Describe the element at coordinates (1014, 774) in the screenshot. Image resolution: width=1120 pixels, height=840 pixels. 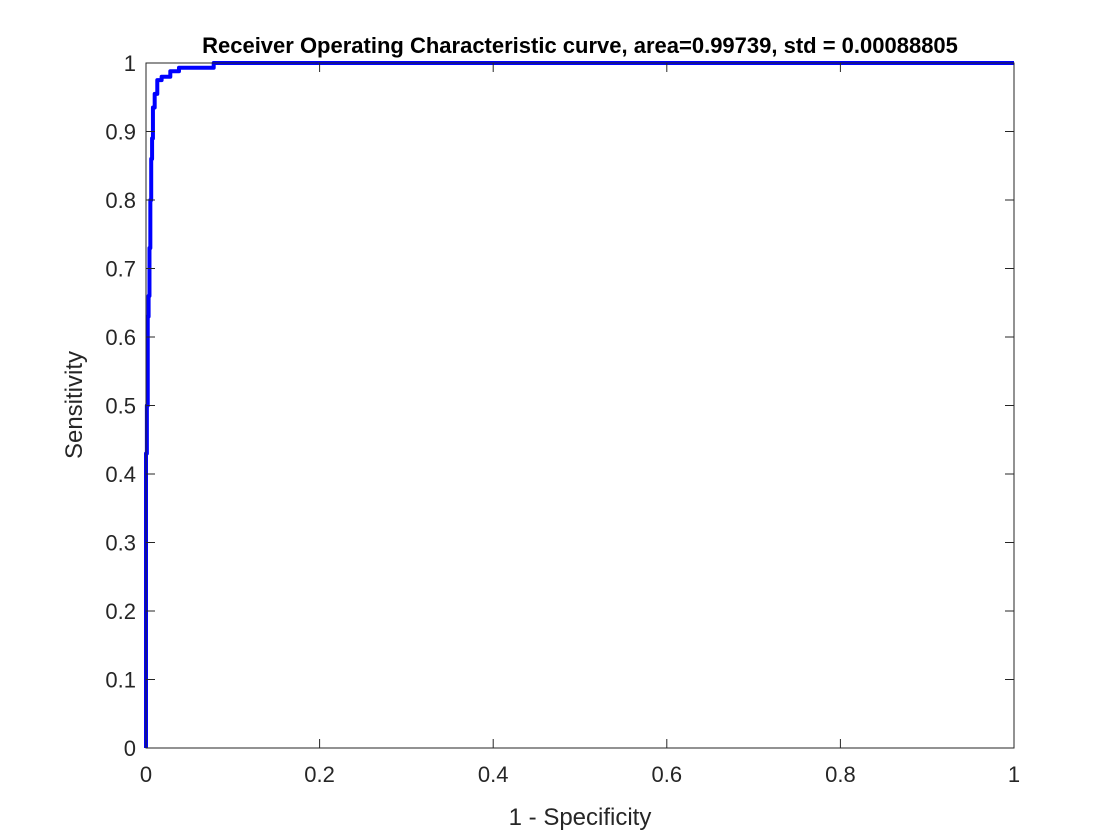
I see `x-tick-label: 1` at that location.